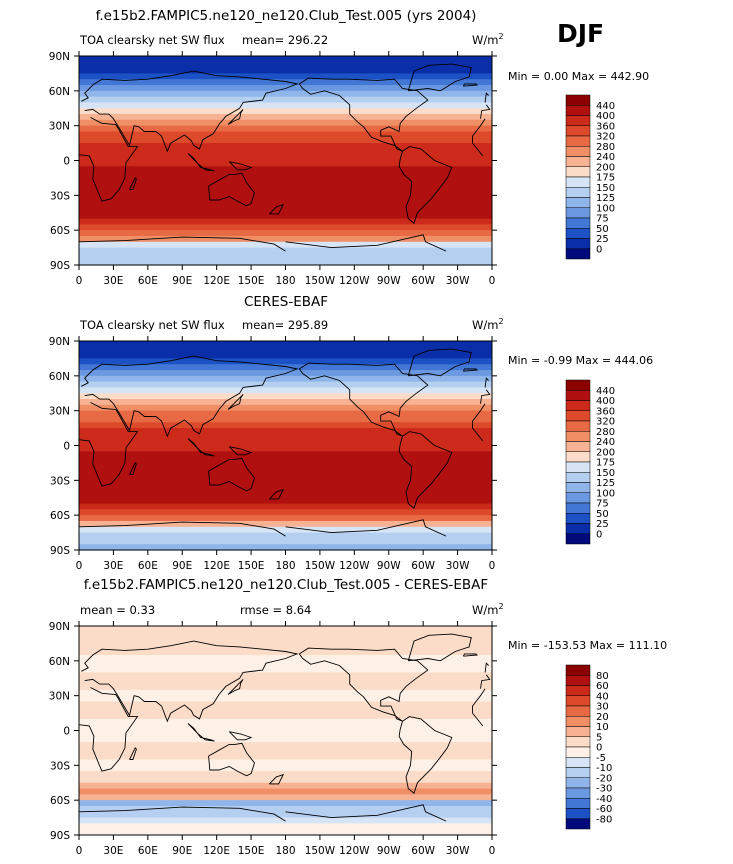  What do you see at coordinates (580, 33) in the screenshot?
I see `season-label: DJF` at bounding box center [580, 33].